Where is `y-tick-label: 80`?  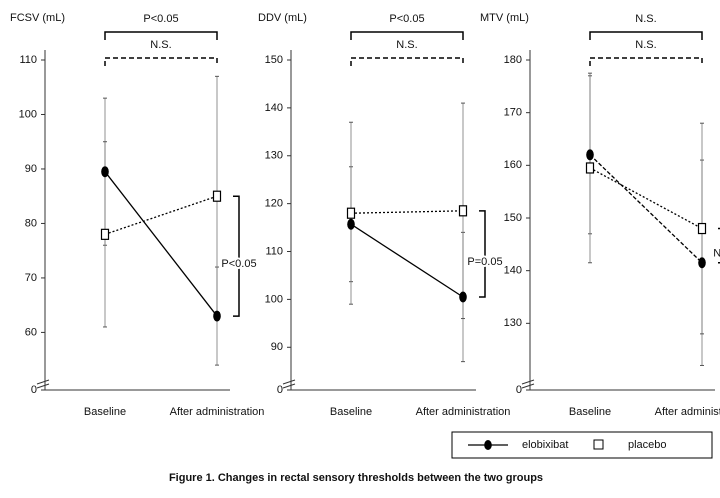 y-tick-label: 80 is located at coordinates (31, 223).